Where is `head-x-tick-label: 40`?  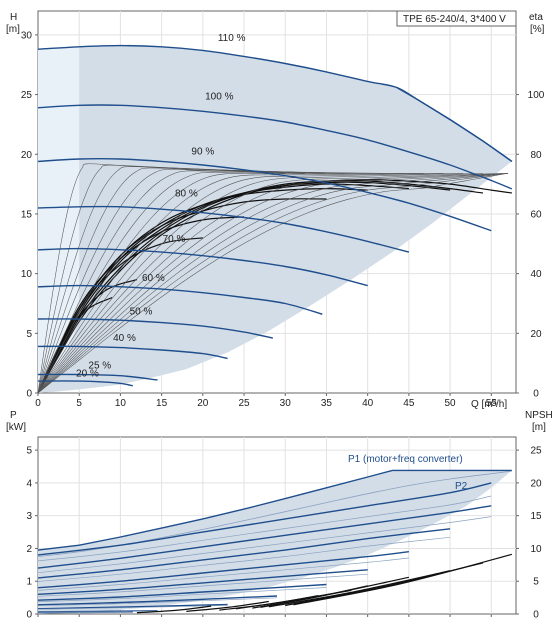
head-x-tick-label: 40 is located at coordinates (368, 403).